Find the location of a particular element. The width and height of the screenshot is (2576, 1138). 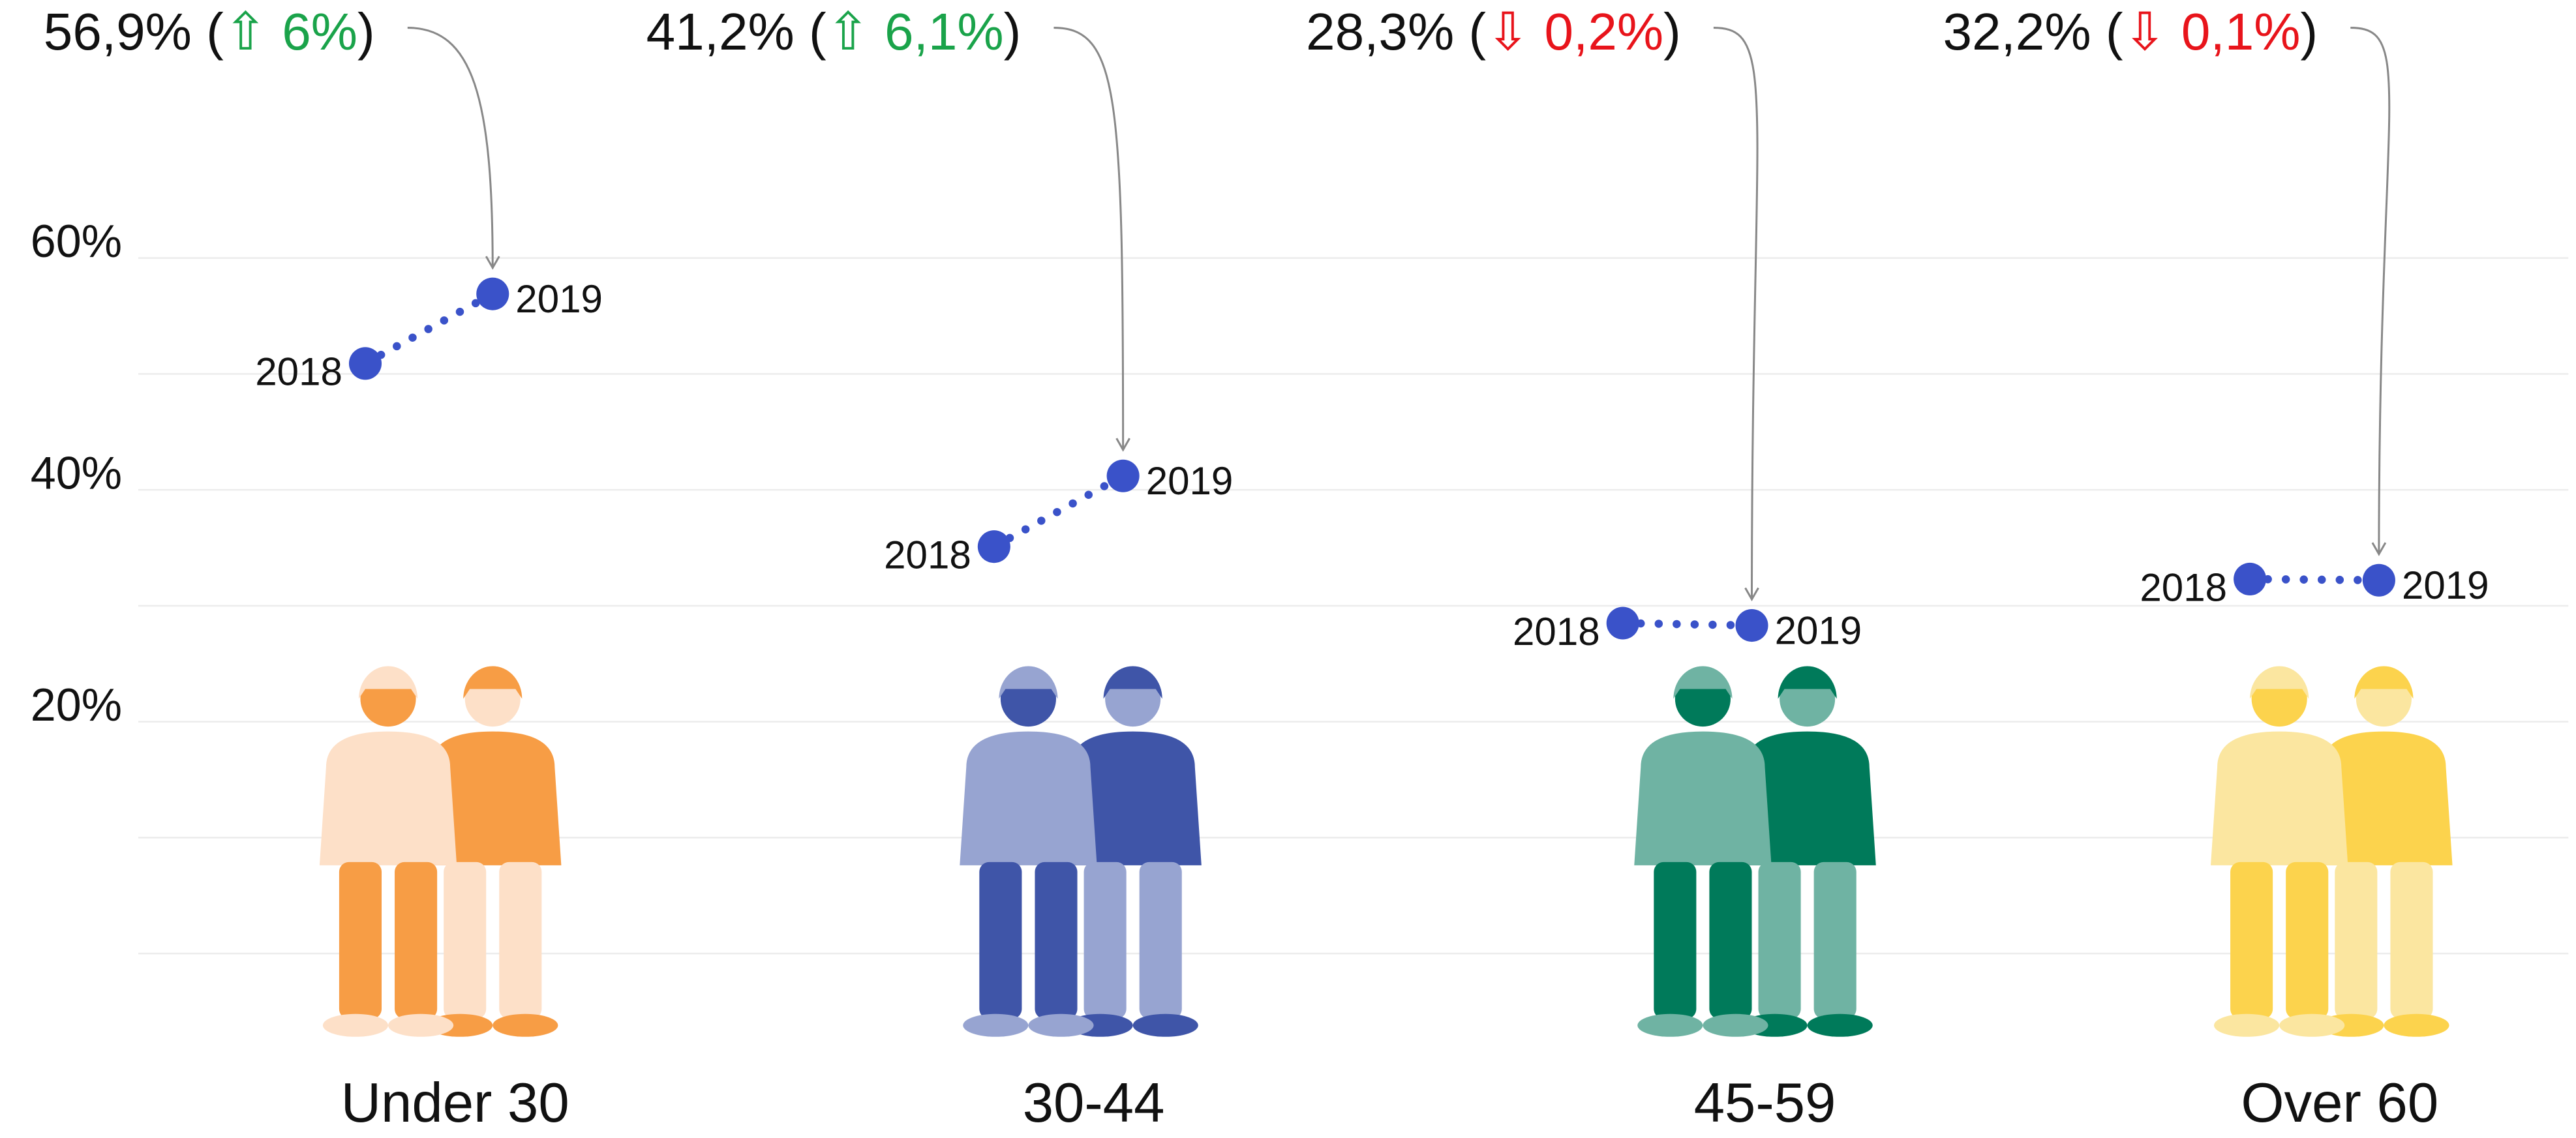

category-label: 30-44 is located at coordinates (1094, 1103).